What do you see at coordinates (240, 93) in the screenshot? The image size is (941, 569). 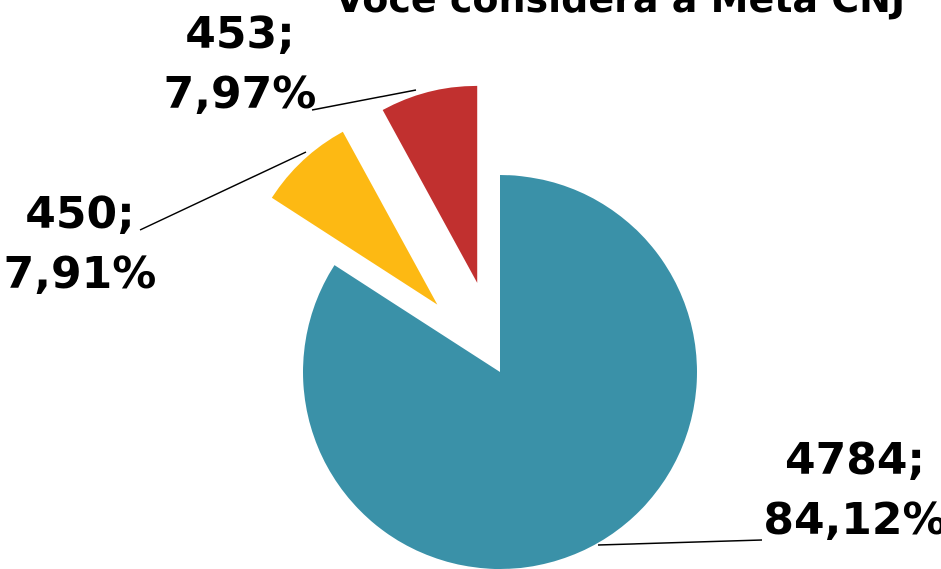 I see `data-label: 7,97%` at bounding box center [240, 93].